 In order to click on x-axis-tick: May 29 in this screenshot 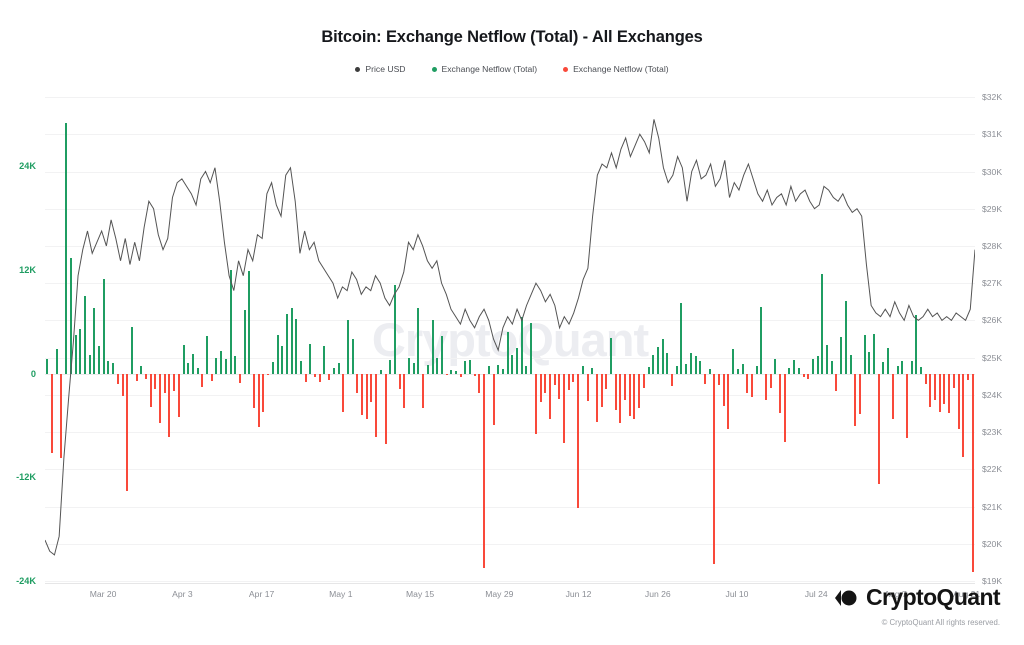, I will do `click(499, 594)`.